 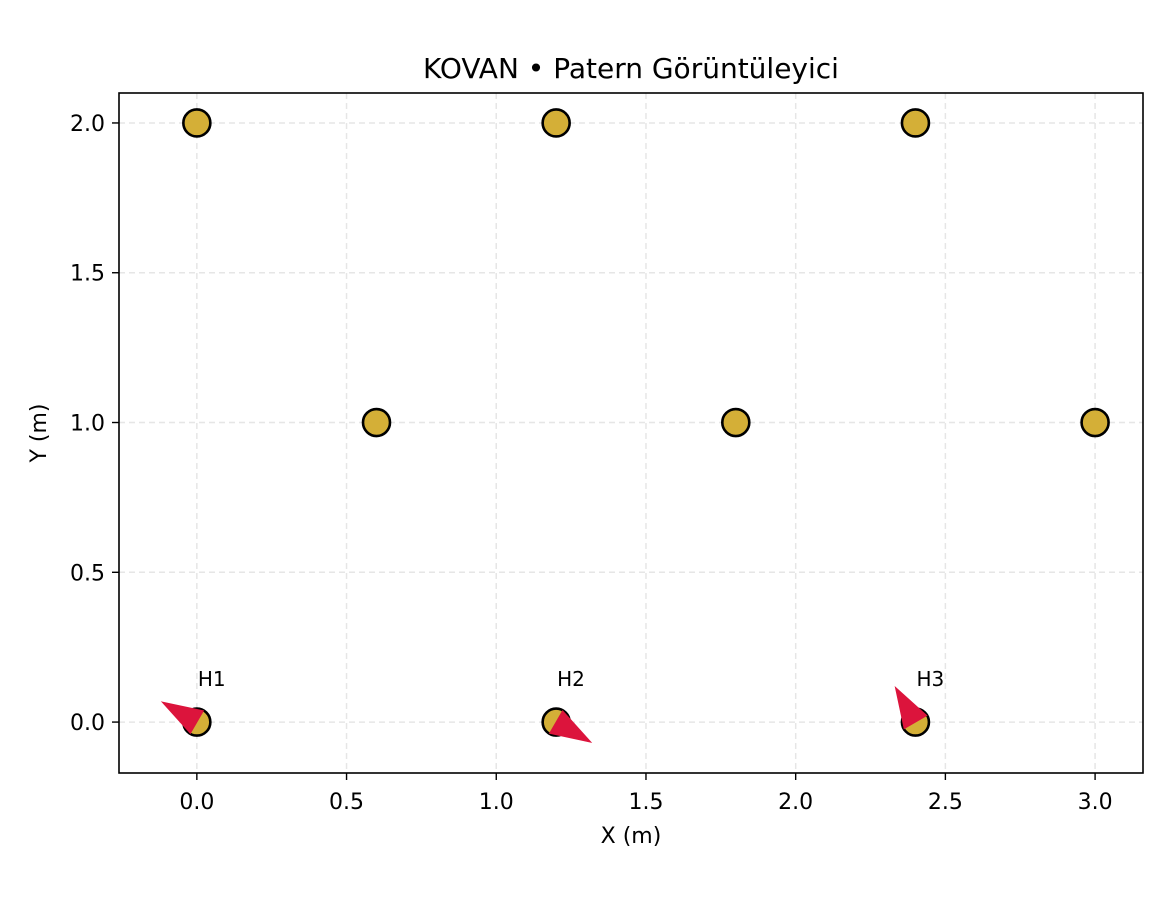 I want to click on point-label: H1, so click(x=212, y=679).